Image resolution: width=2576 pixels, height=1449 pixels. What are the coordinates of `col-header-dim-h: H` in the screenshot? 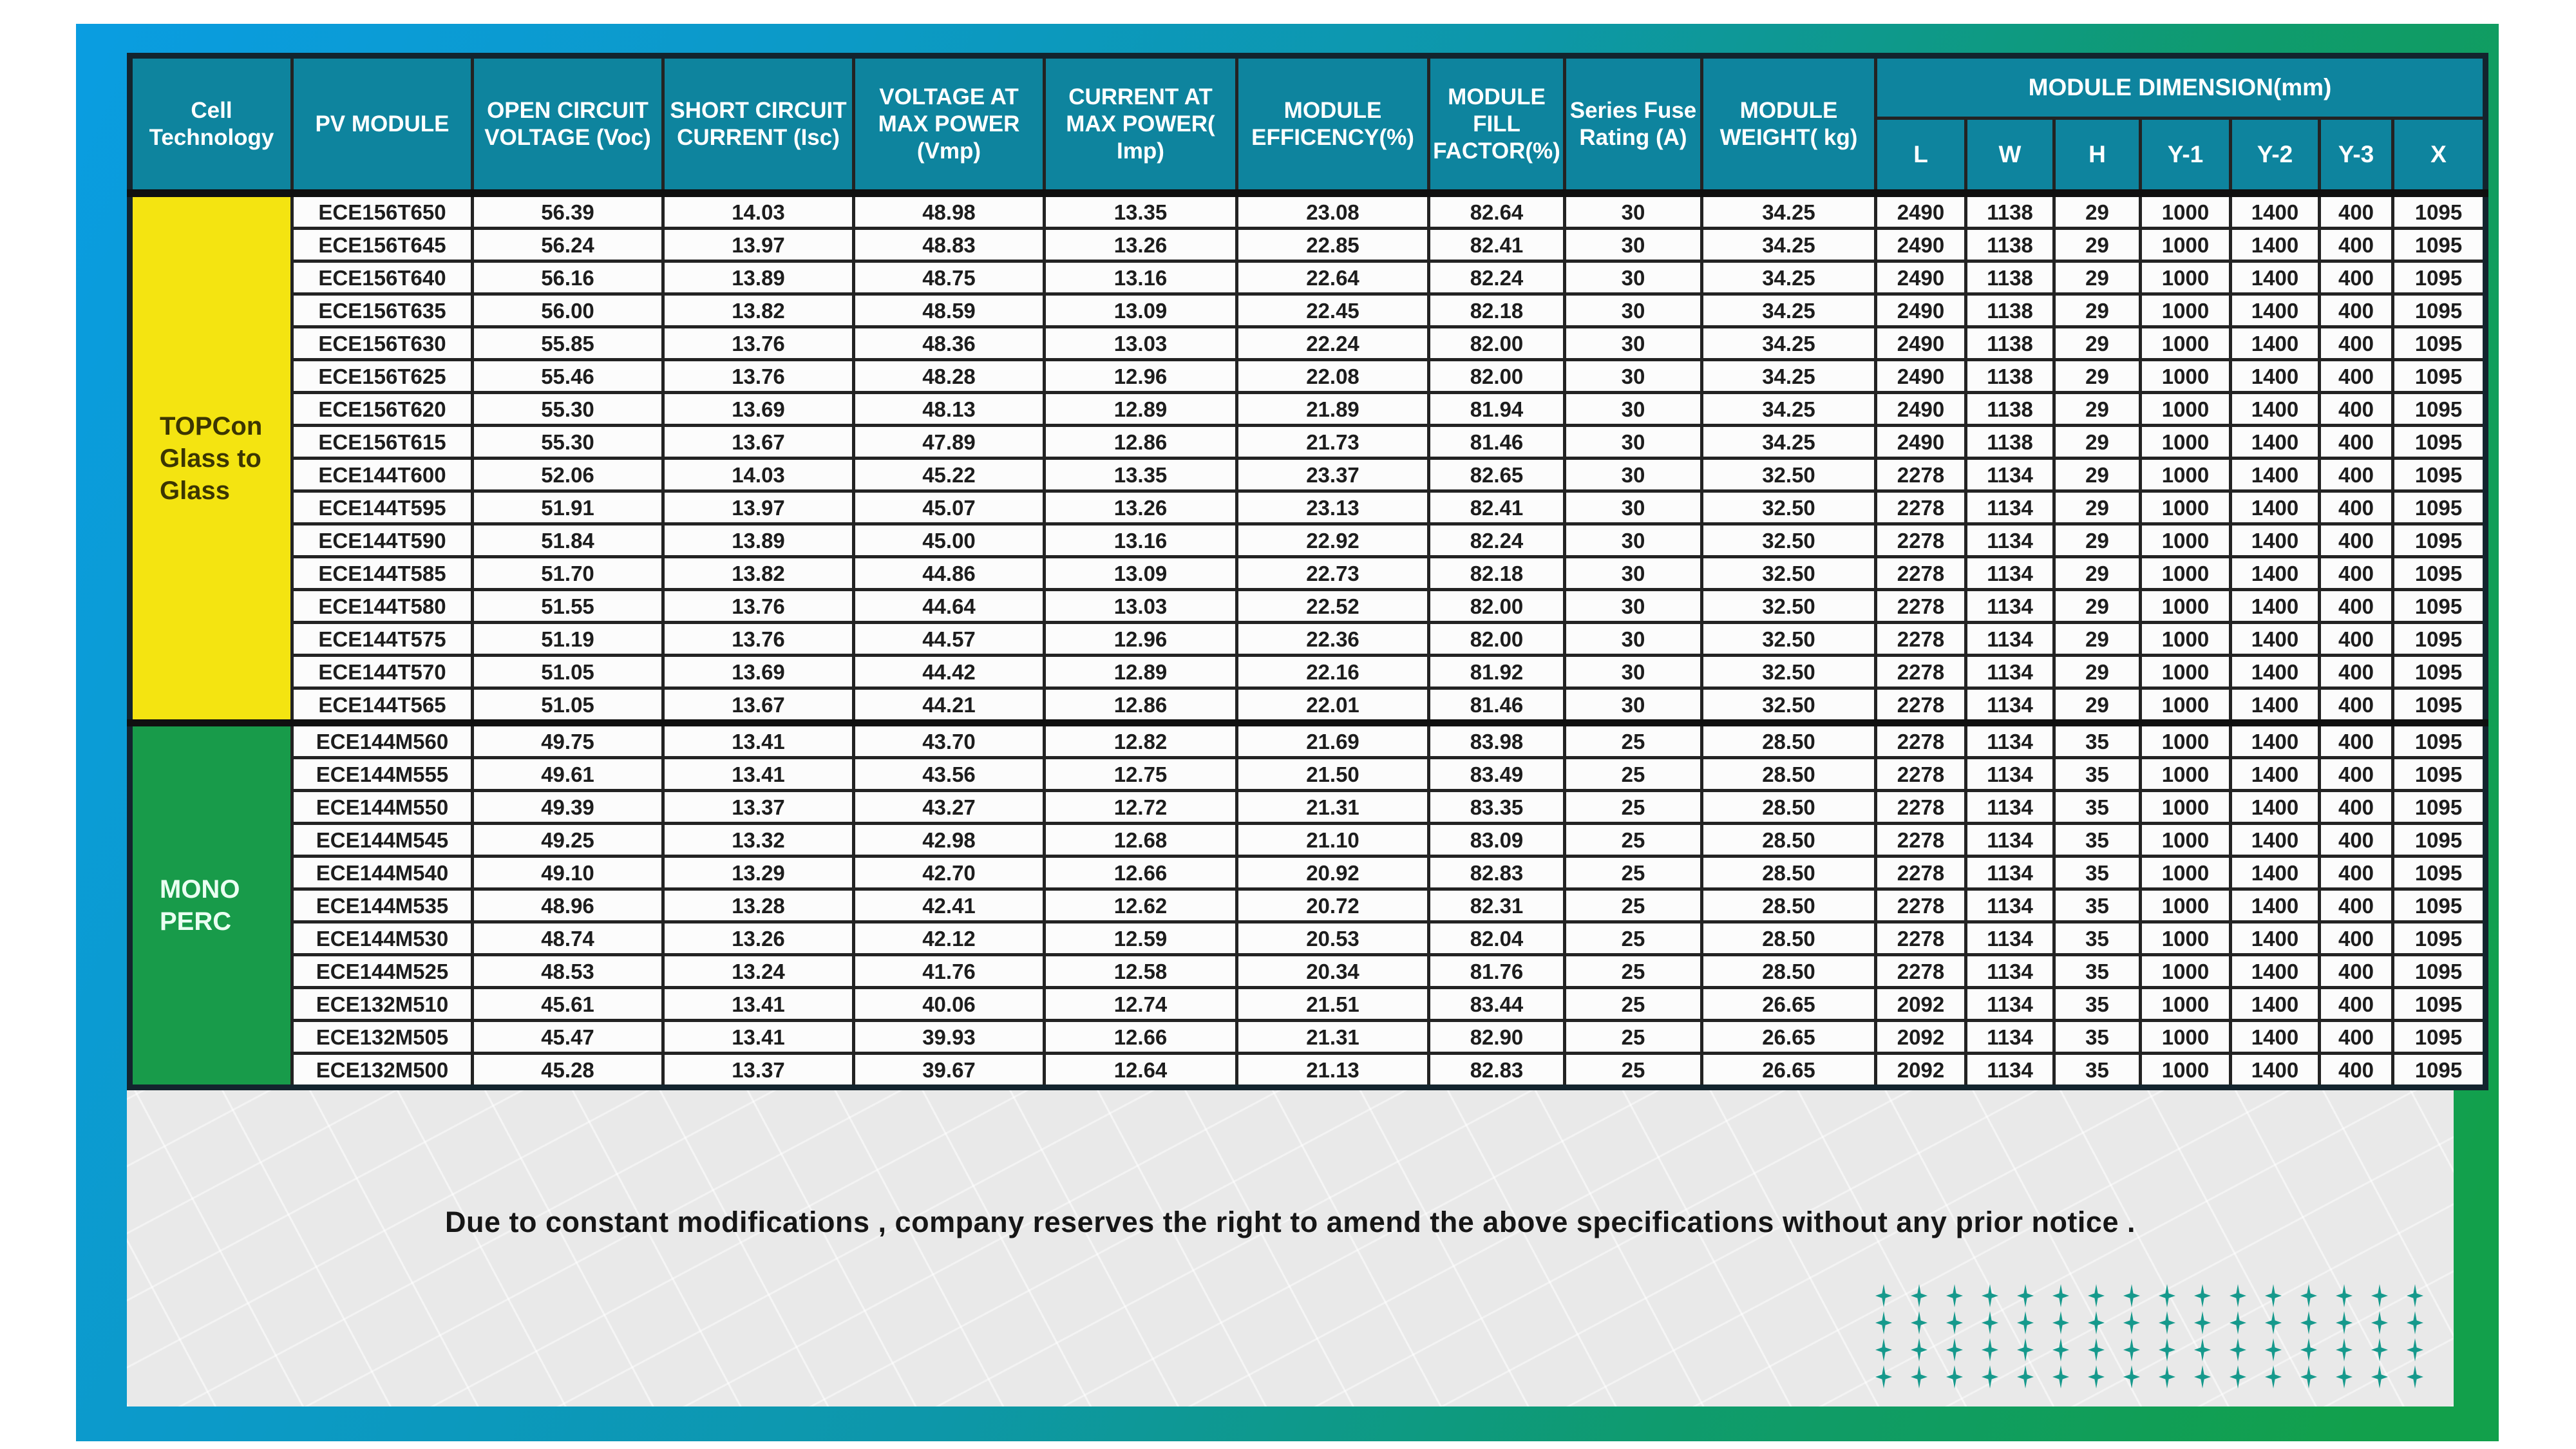 It's located at (2097, 156).